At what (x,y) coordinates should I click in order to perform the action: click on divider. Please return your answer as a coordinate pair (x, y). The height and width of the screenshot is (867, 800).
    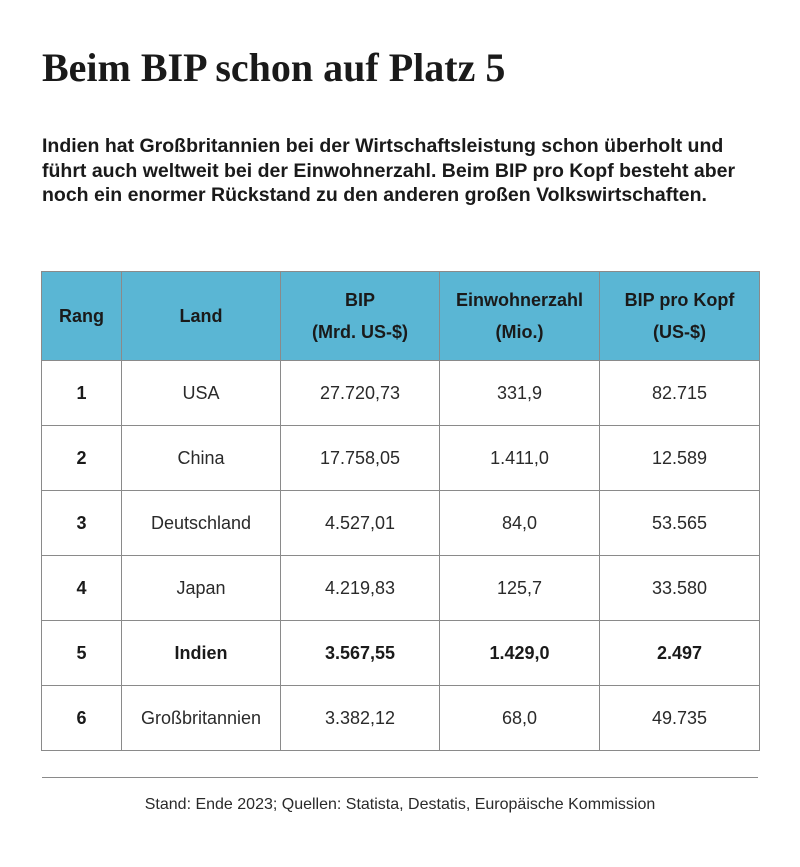
    Looking at the image, I should click on (400, 777).